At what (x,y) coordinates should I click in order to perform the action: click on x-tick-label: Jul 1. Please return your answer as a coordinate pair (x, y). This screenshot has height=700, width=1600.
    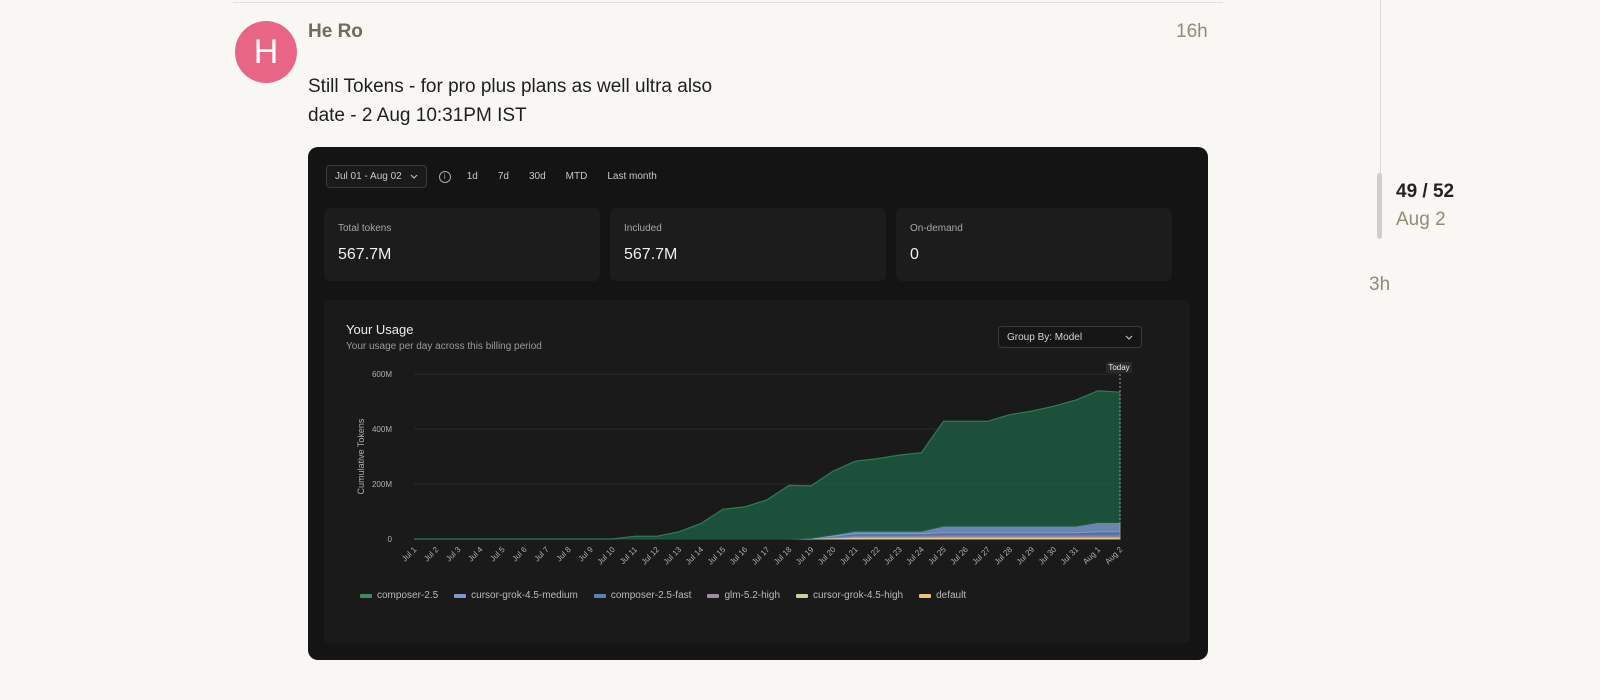
    Looking at the image, I should click on (409, 554).